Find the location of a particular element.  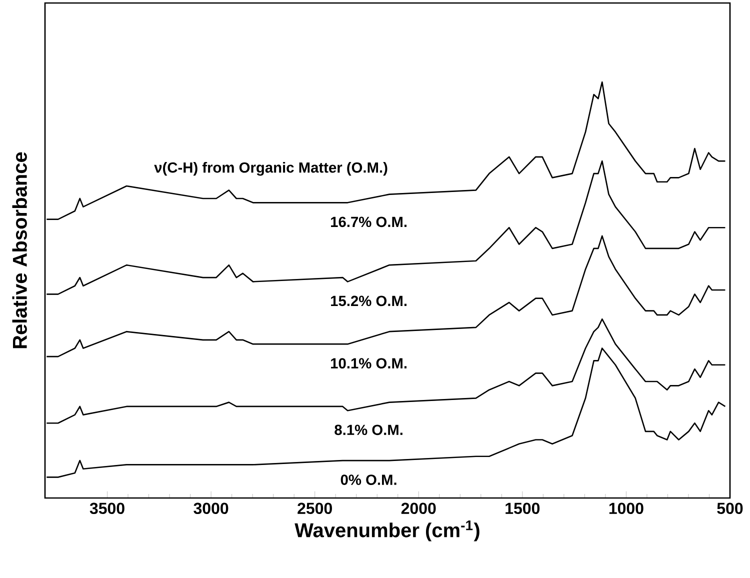

x-tick-label: 2500 is located at coordinates (315, 508).